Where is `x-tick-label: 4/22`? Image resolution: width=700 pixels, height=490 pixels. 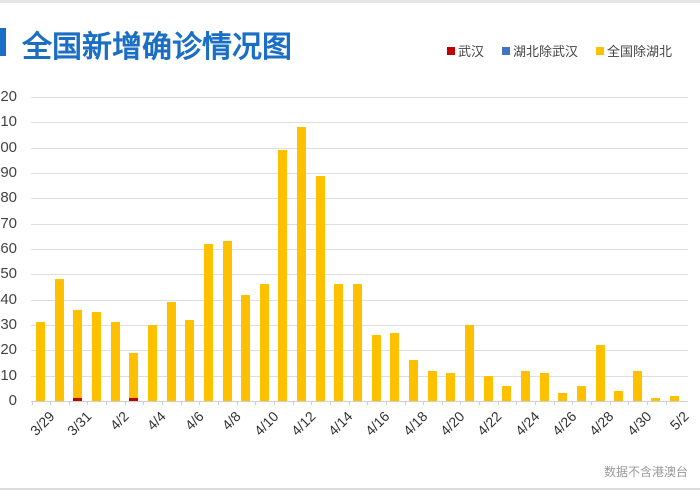 x-tick-label: 4/22 is located at coordinates (489, 423).